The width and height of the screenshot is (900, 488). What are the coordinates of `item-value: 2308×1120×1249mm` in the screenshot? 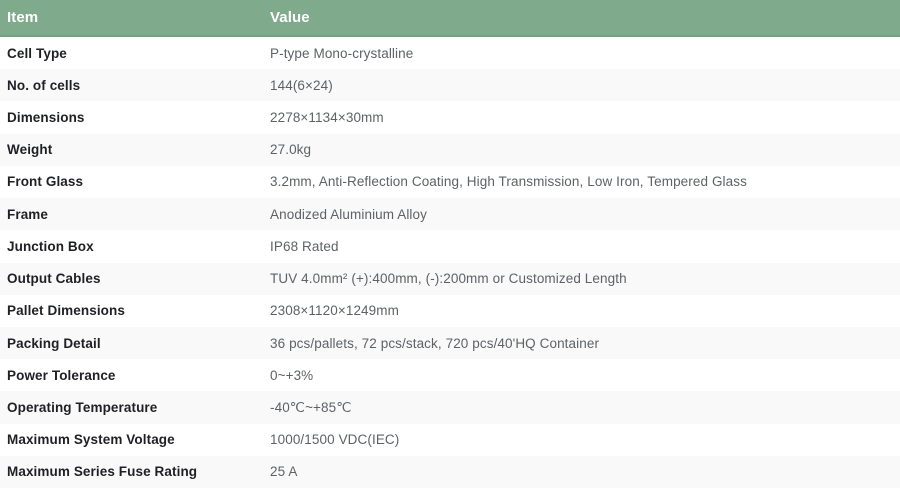 It's located at (334, 311).